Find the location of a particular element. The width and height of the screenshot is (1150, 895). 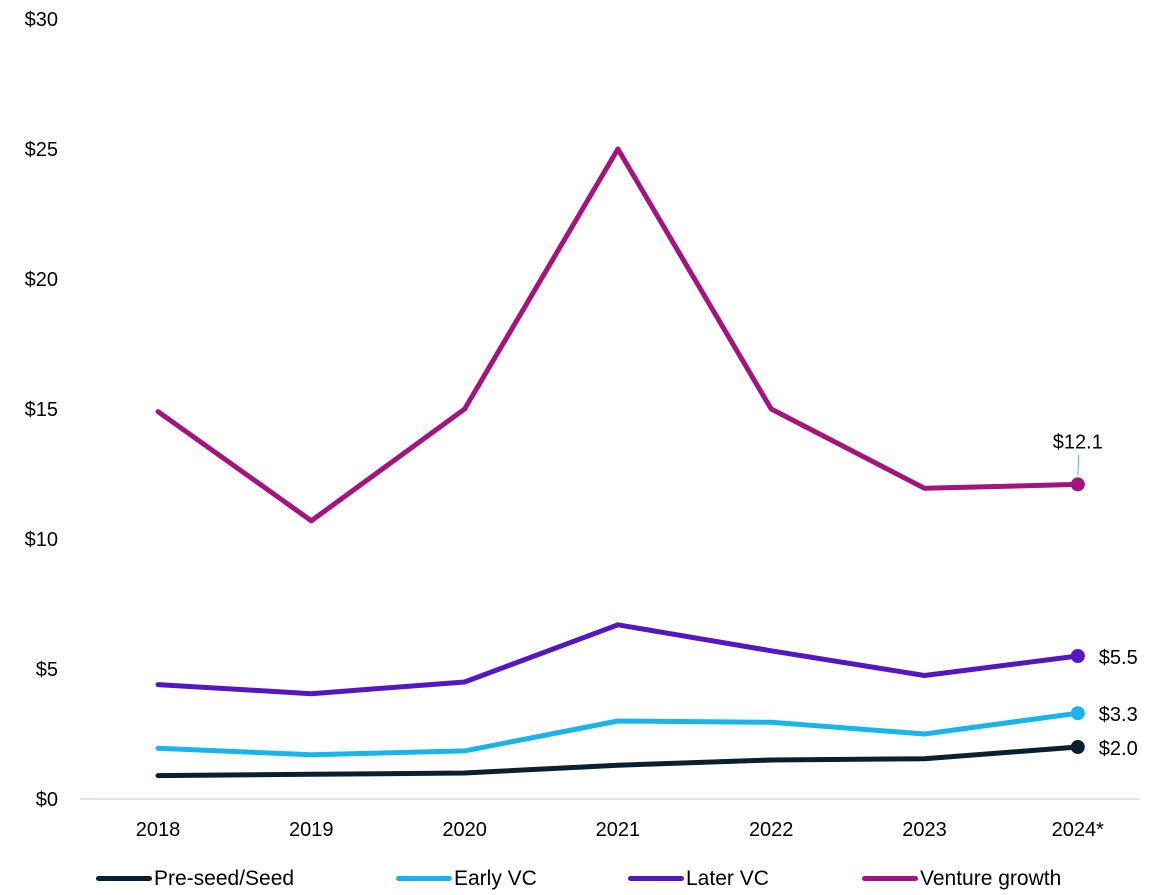

legend-label: Venture growth is located at coordinates (991, 878).